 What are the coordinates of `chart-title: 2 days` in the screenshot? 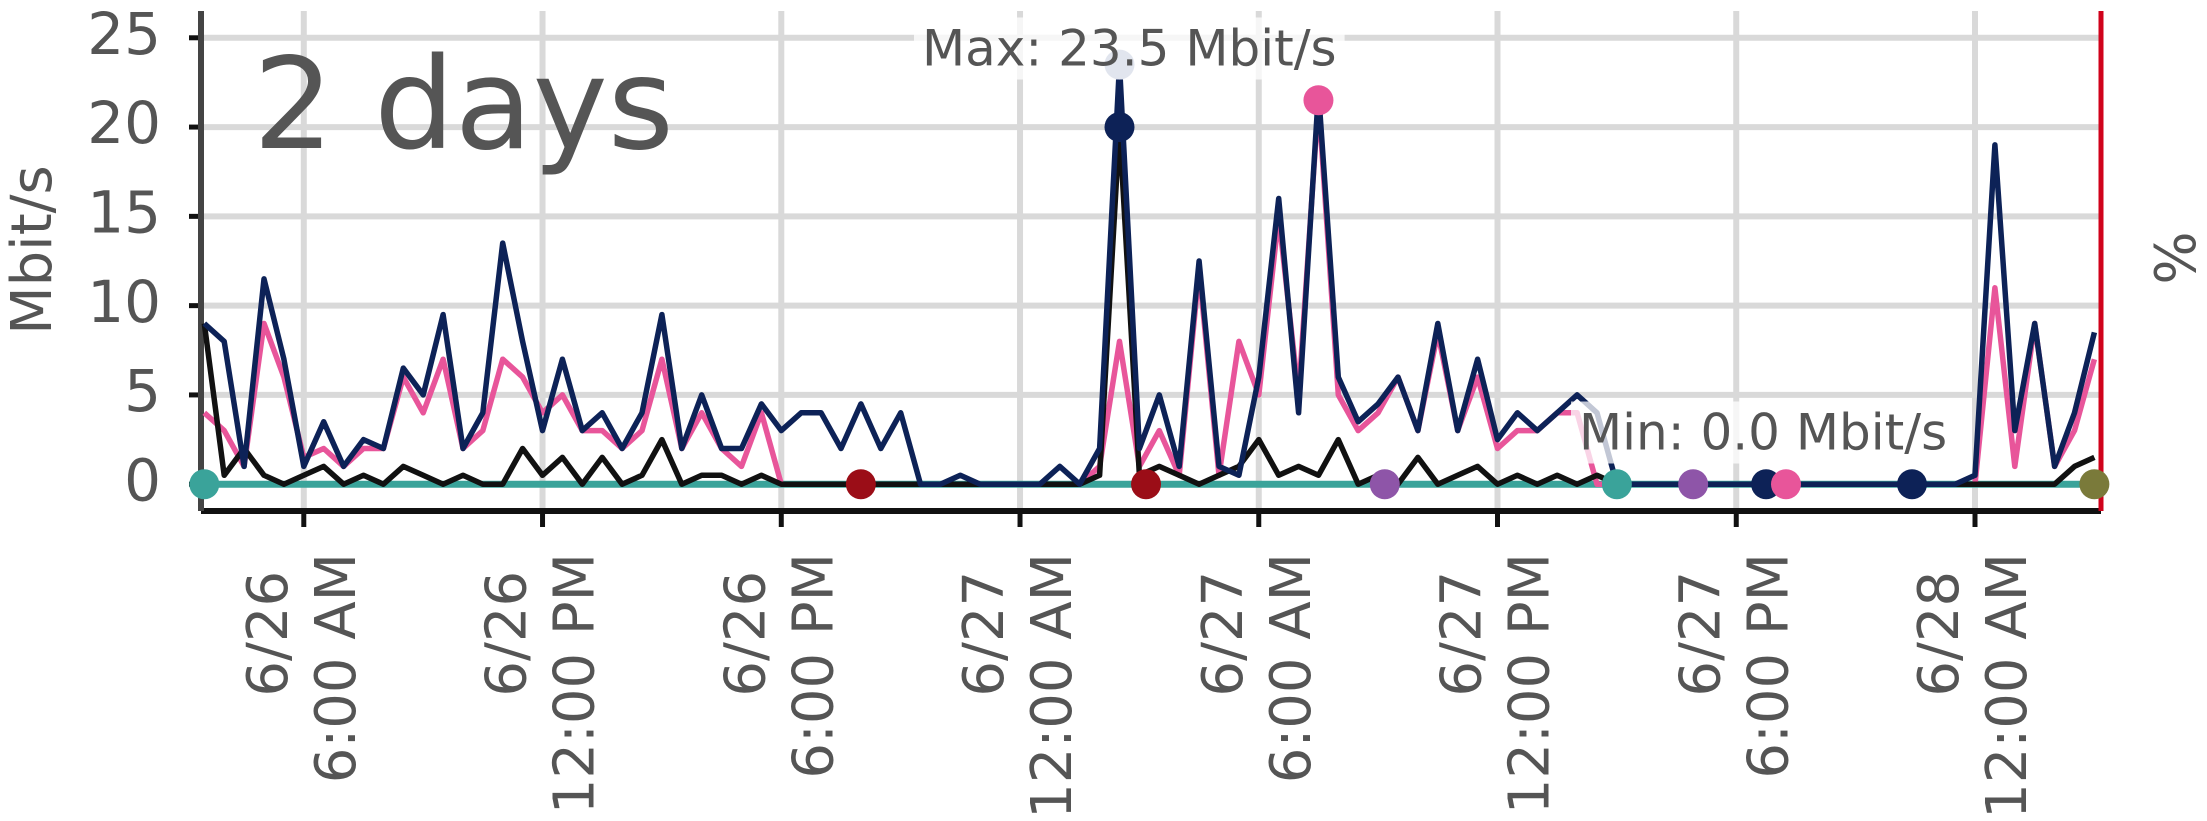 It's located at (463, 104).